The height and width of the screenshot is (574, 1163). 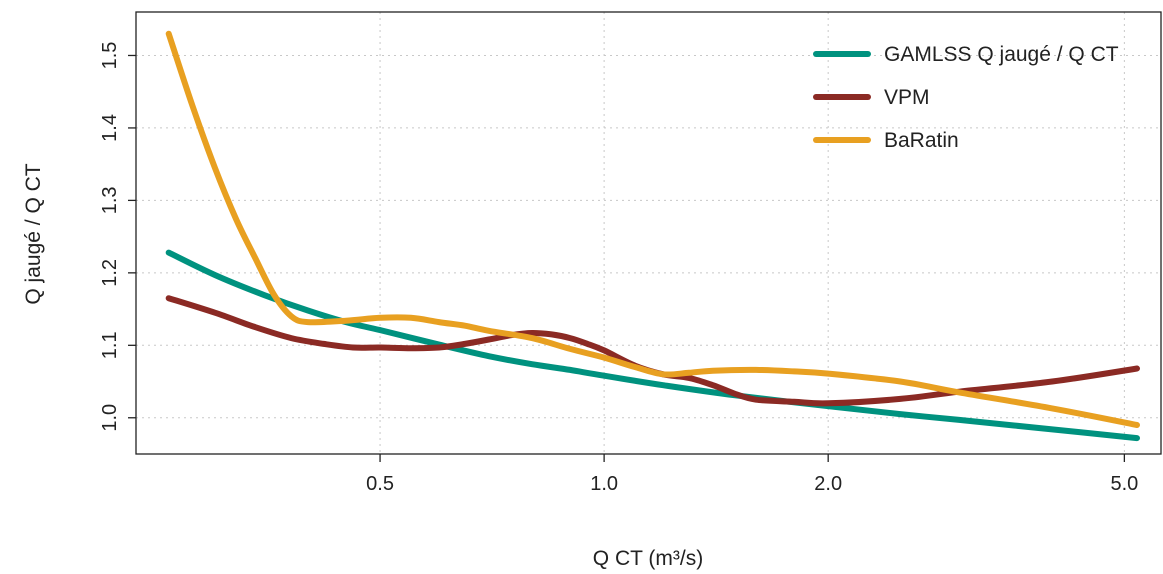 I want to click on y-tick-label: 1.4, so click(x=110, y=128).